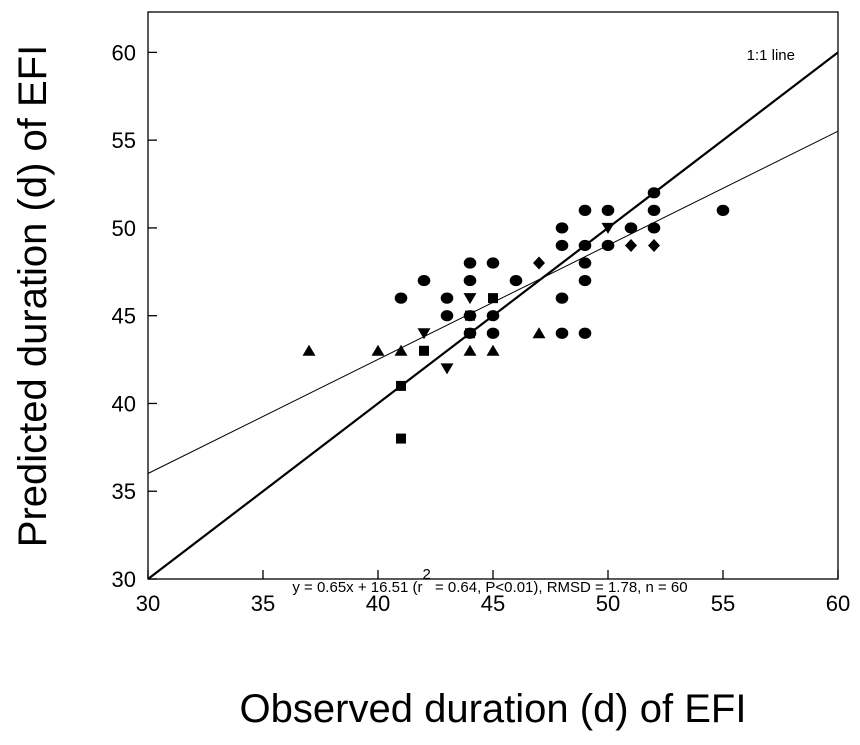 The height and width of the screenshot is (745, 860). I want to click on x-tick-label: 40, so click(378, 603).